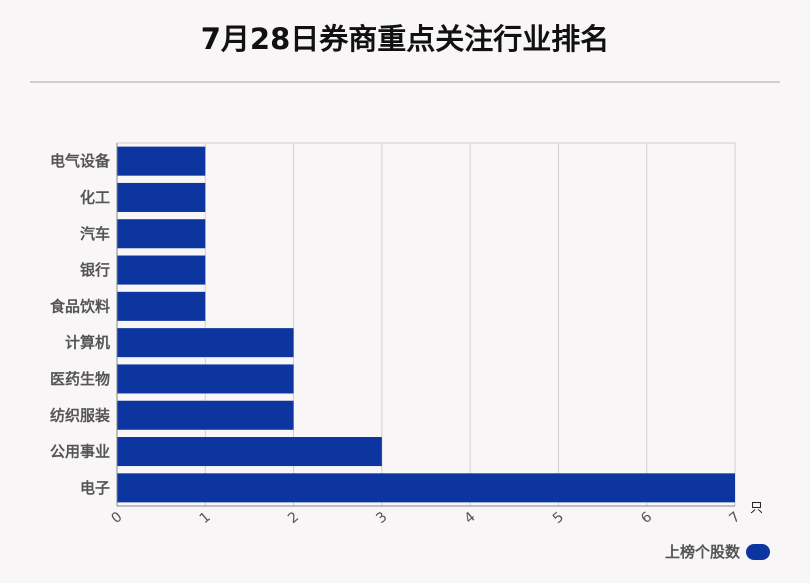 This screenshot has width=810, height=583. What do you see at coordinates (87, 343) in the screenshot?
I see `category-label: 计算机` at bounding box center [87, 343].